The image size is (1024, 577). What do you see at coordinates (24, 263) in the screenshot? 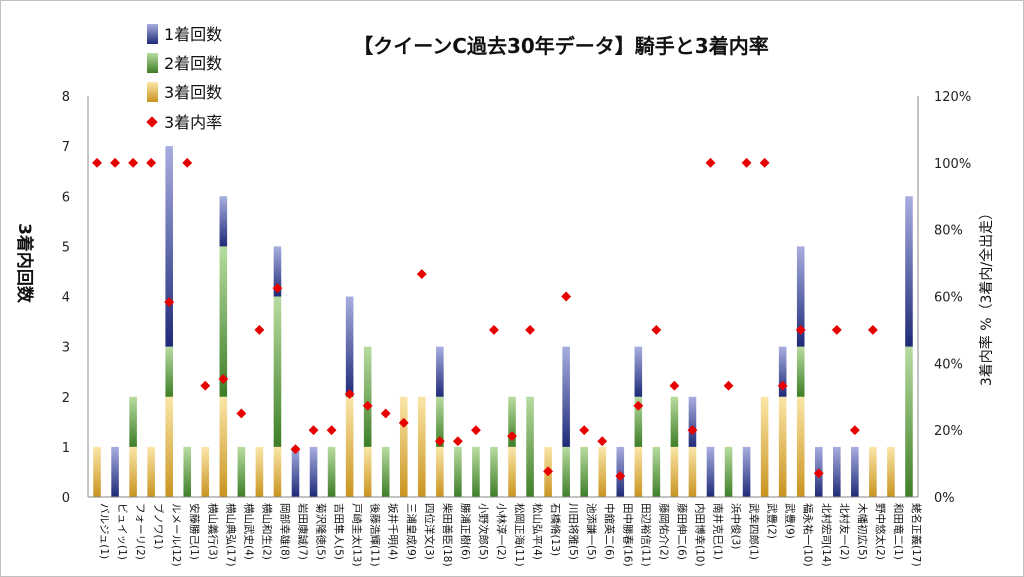
I see `y-axis-title: 3着内回数` at bounding box center [24, 263].